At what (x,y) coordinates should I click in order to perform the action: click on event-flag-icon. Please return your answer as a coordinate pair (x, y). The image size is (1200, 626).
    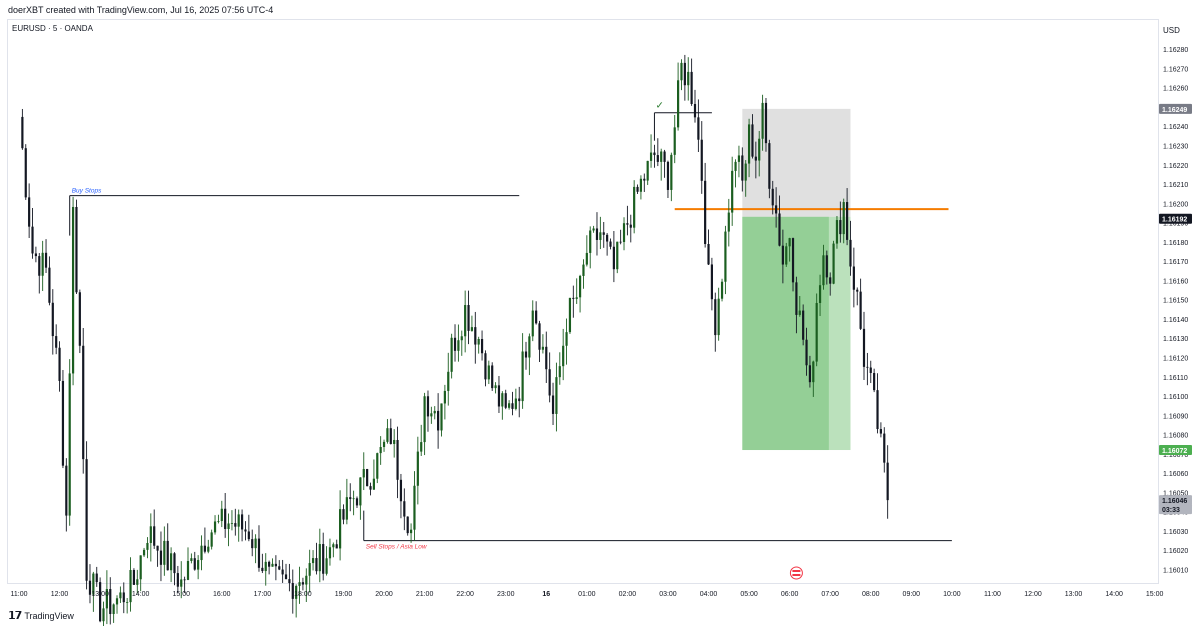
    Looking at the image, I should click on (796, 573).